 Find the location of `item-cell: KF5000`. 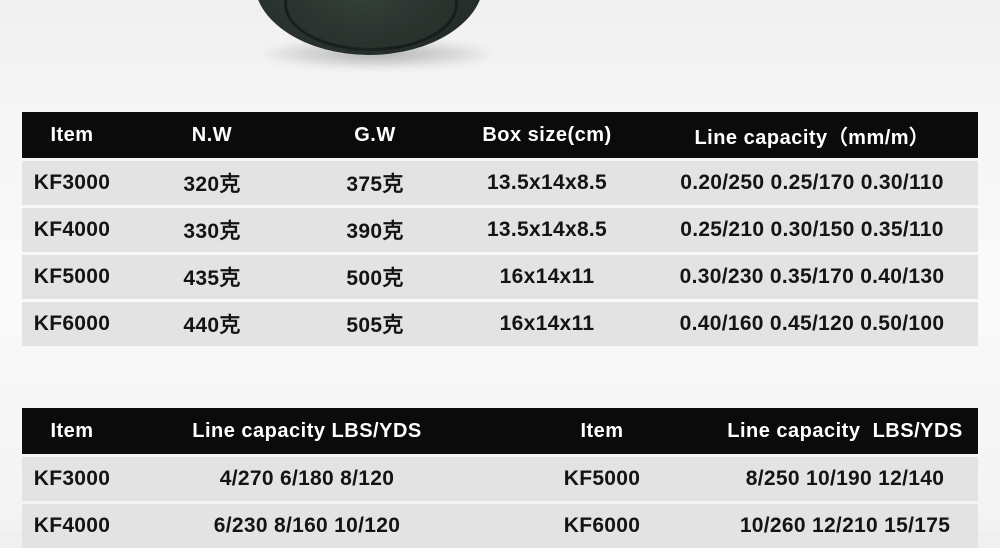

item-cell: KF5000 is located at coordinates (72, 276).